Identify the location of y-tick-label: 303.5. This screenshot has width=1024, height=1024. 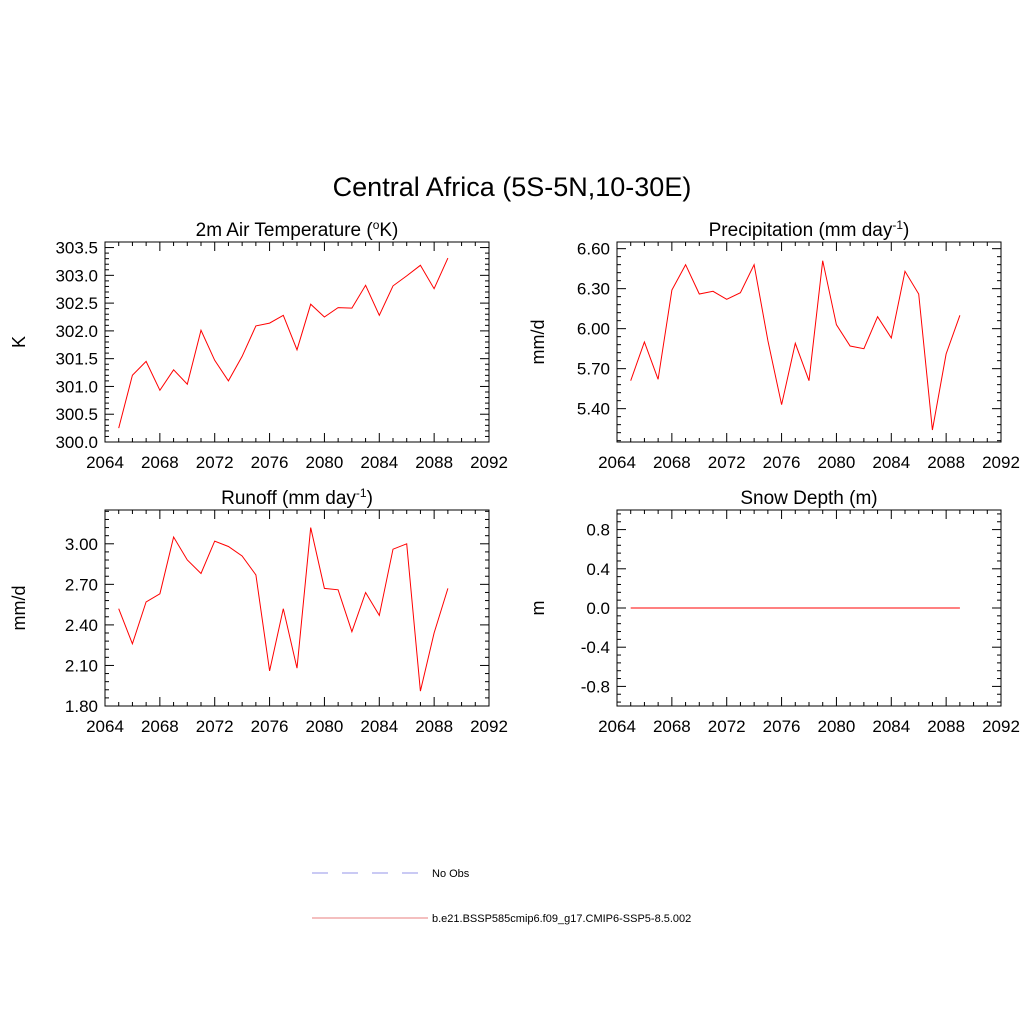
(76, 248).